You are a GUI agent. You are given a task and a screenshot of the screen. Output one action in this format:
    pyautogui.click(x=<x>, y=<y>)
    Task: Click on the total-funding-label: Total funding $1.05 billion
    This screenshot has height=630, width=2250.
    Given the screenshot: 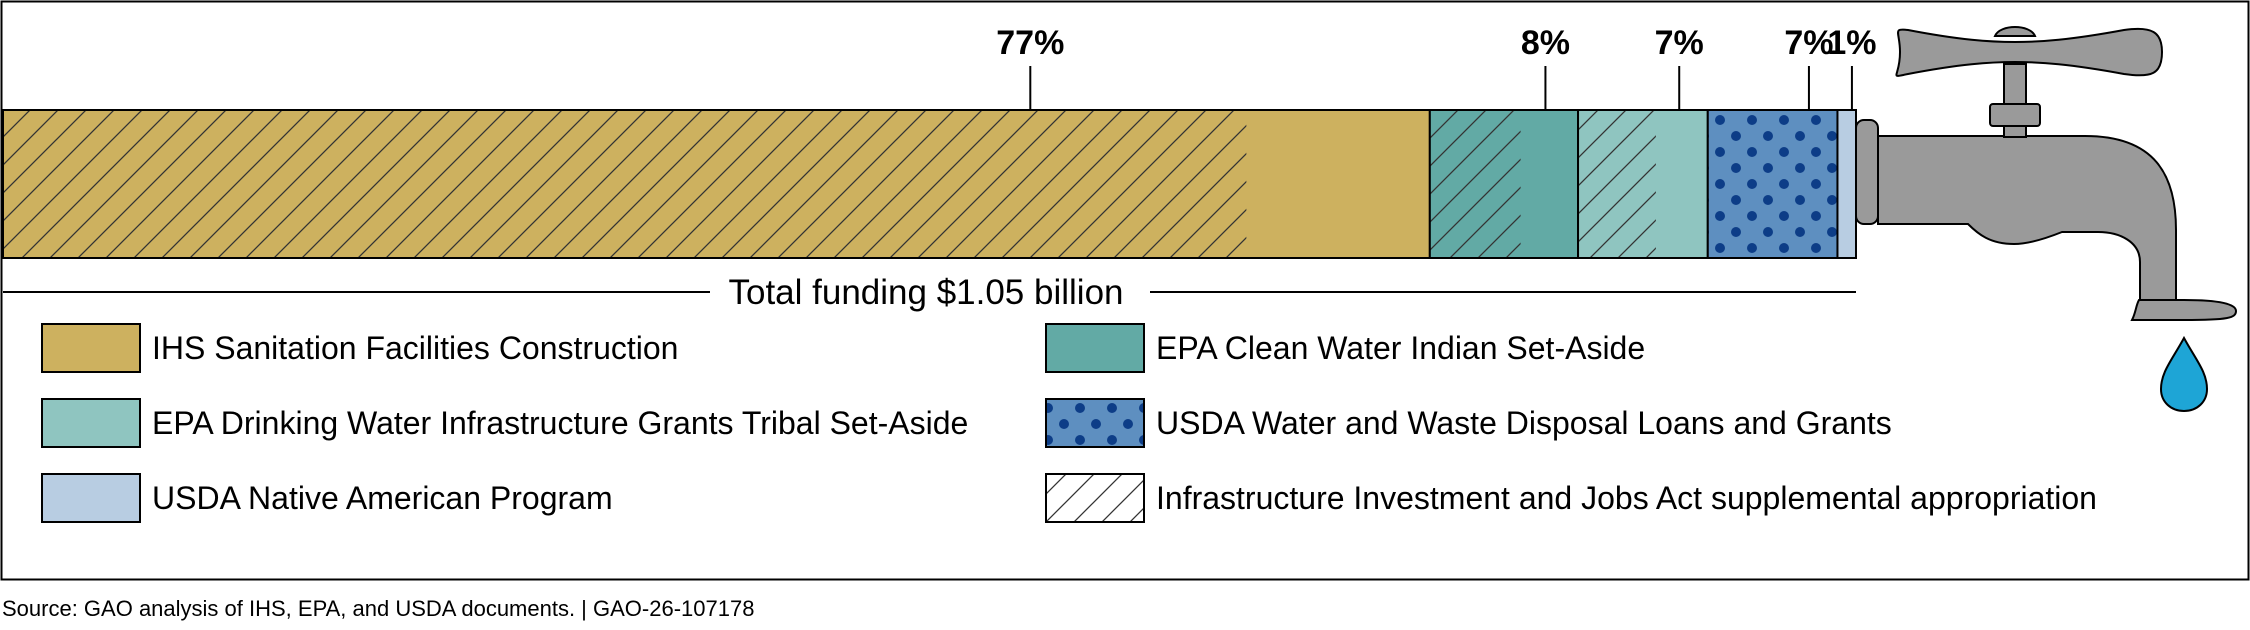 What is the action you would take?
    pyautogui.click(x=925, y=292)
    